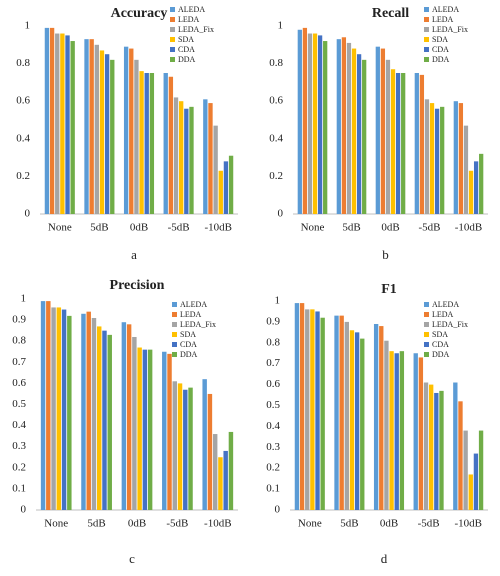 The width and height of the screenshot is (500, 576). I want to click on chart-title: F1, so click(389, 289).